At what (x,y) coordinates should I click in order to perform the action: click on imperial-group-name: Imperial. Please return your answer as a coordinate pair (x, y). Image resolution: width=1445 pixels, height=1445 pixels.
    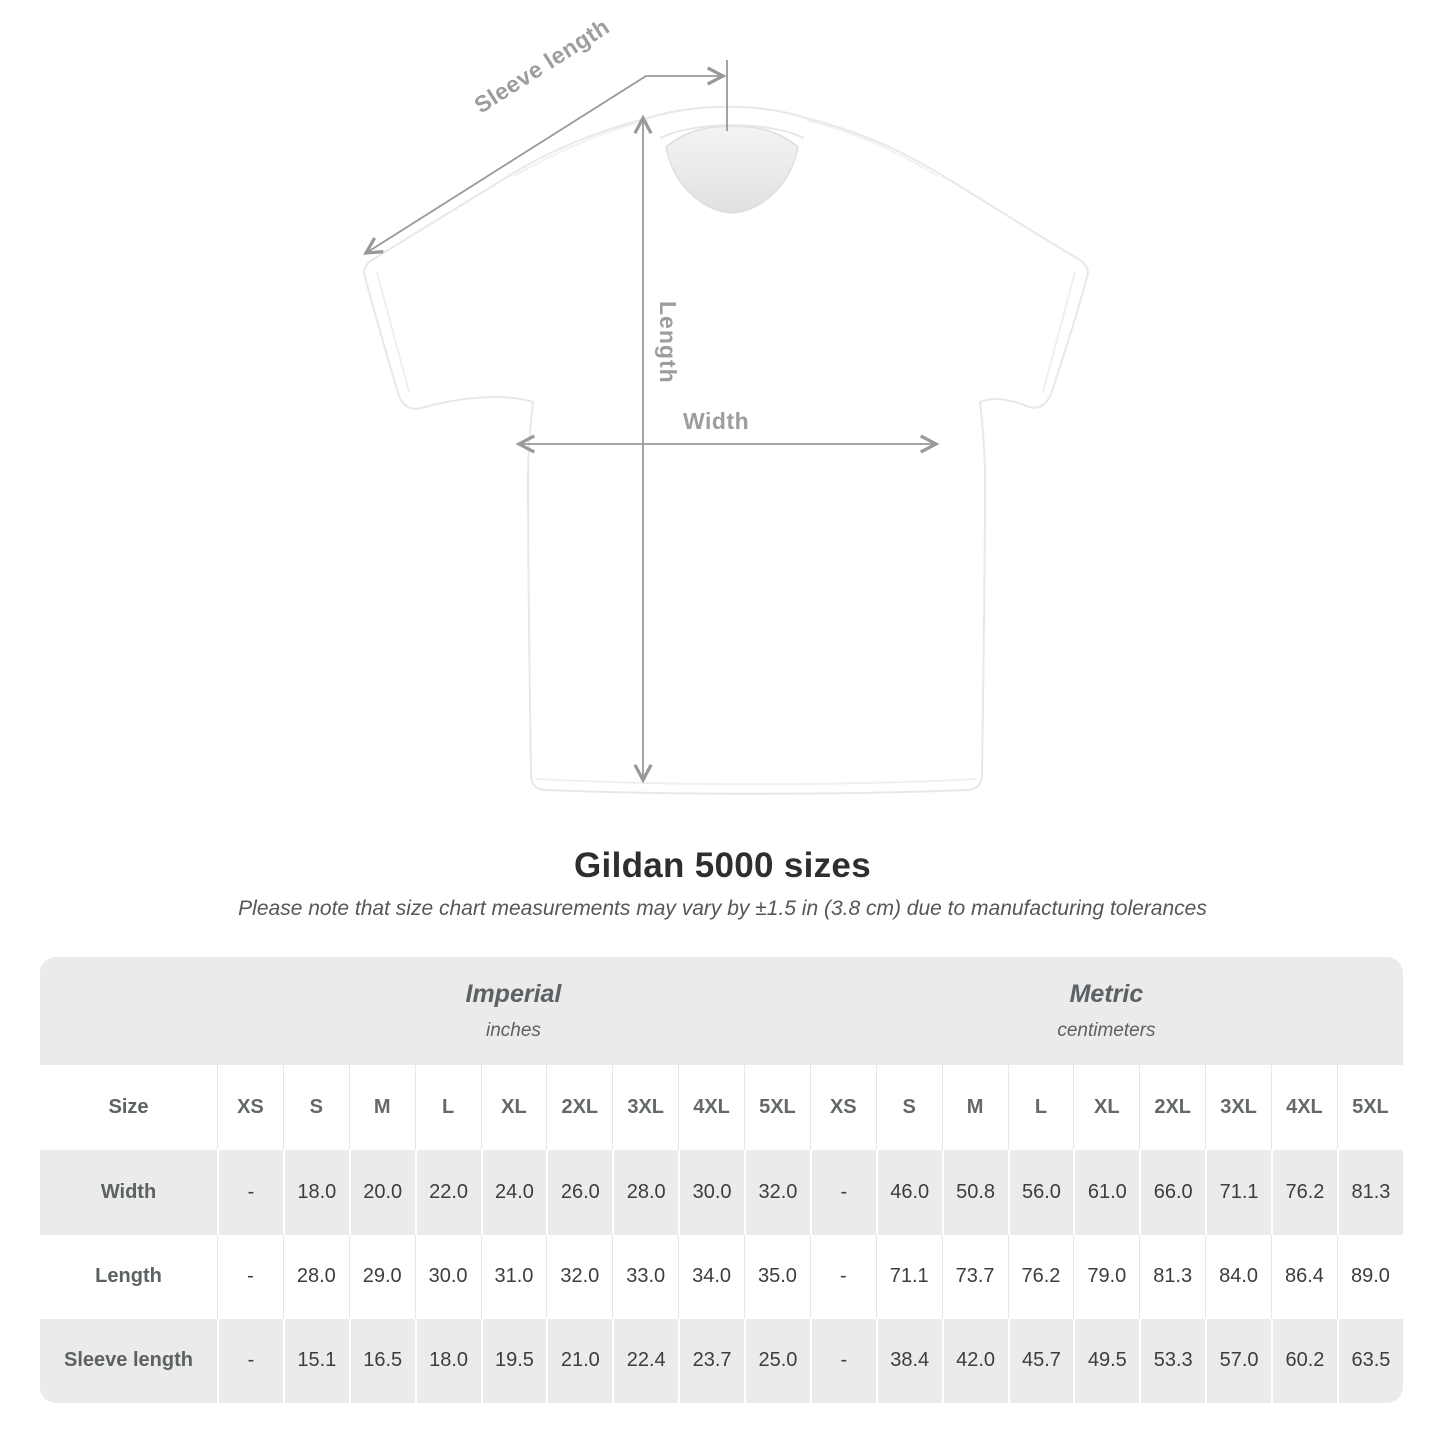
    Looking at the image, I should click on (513, 994).